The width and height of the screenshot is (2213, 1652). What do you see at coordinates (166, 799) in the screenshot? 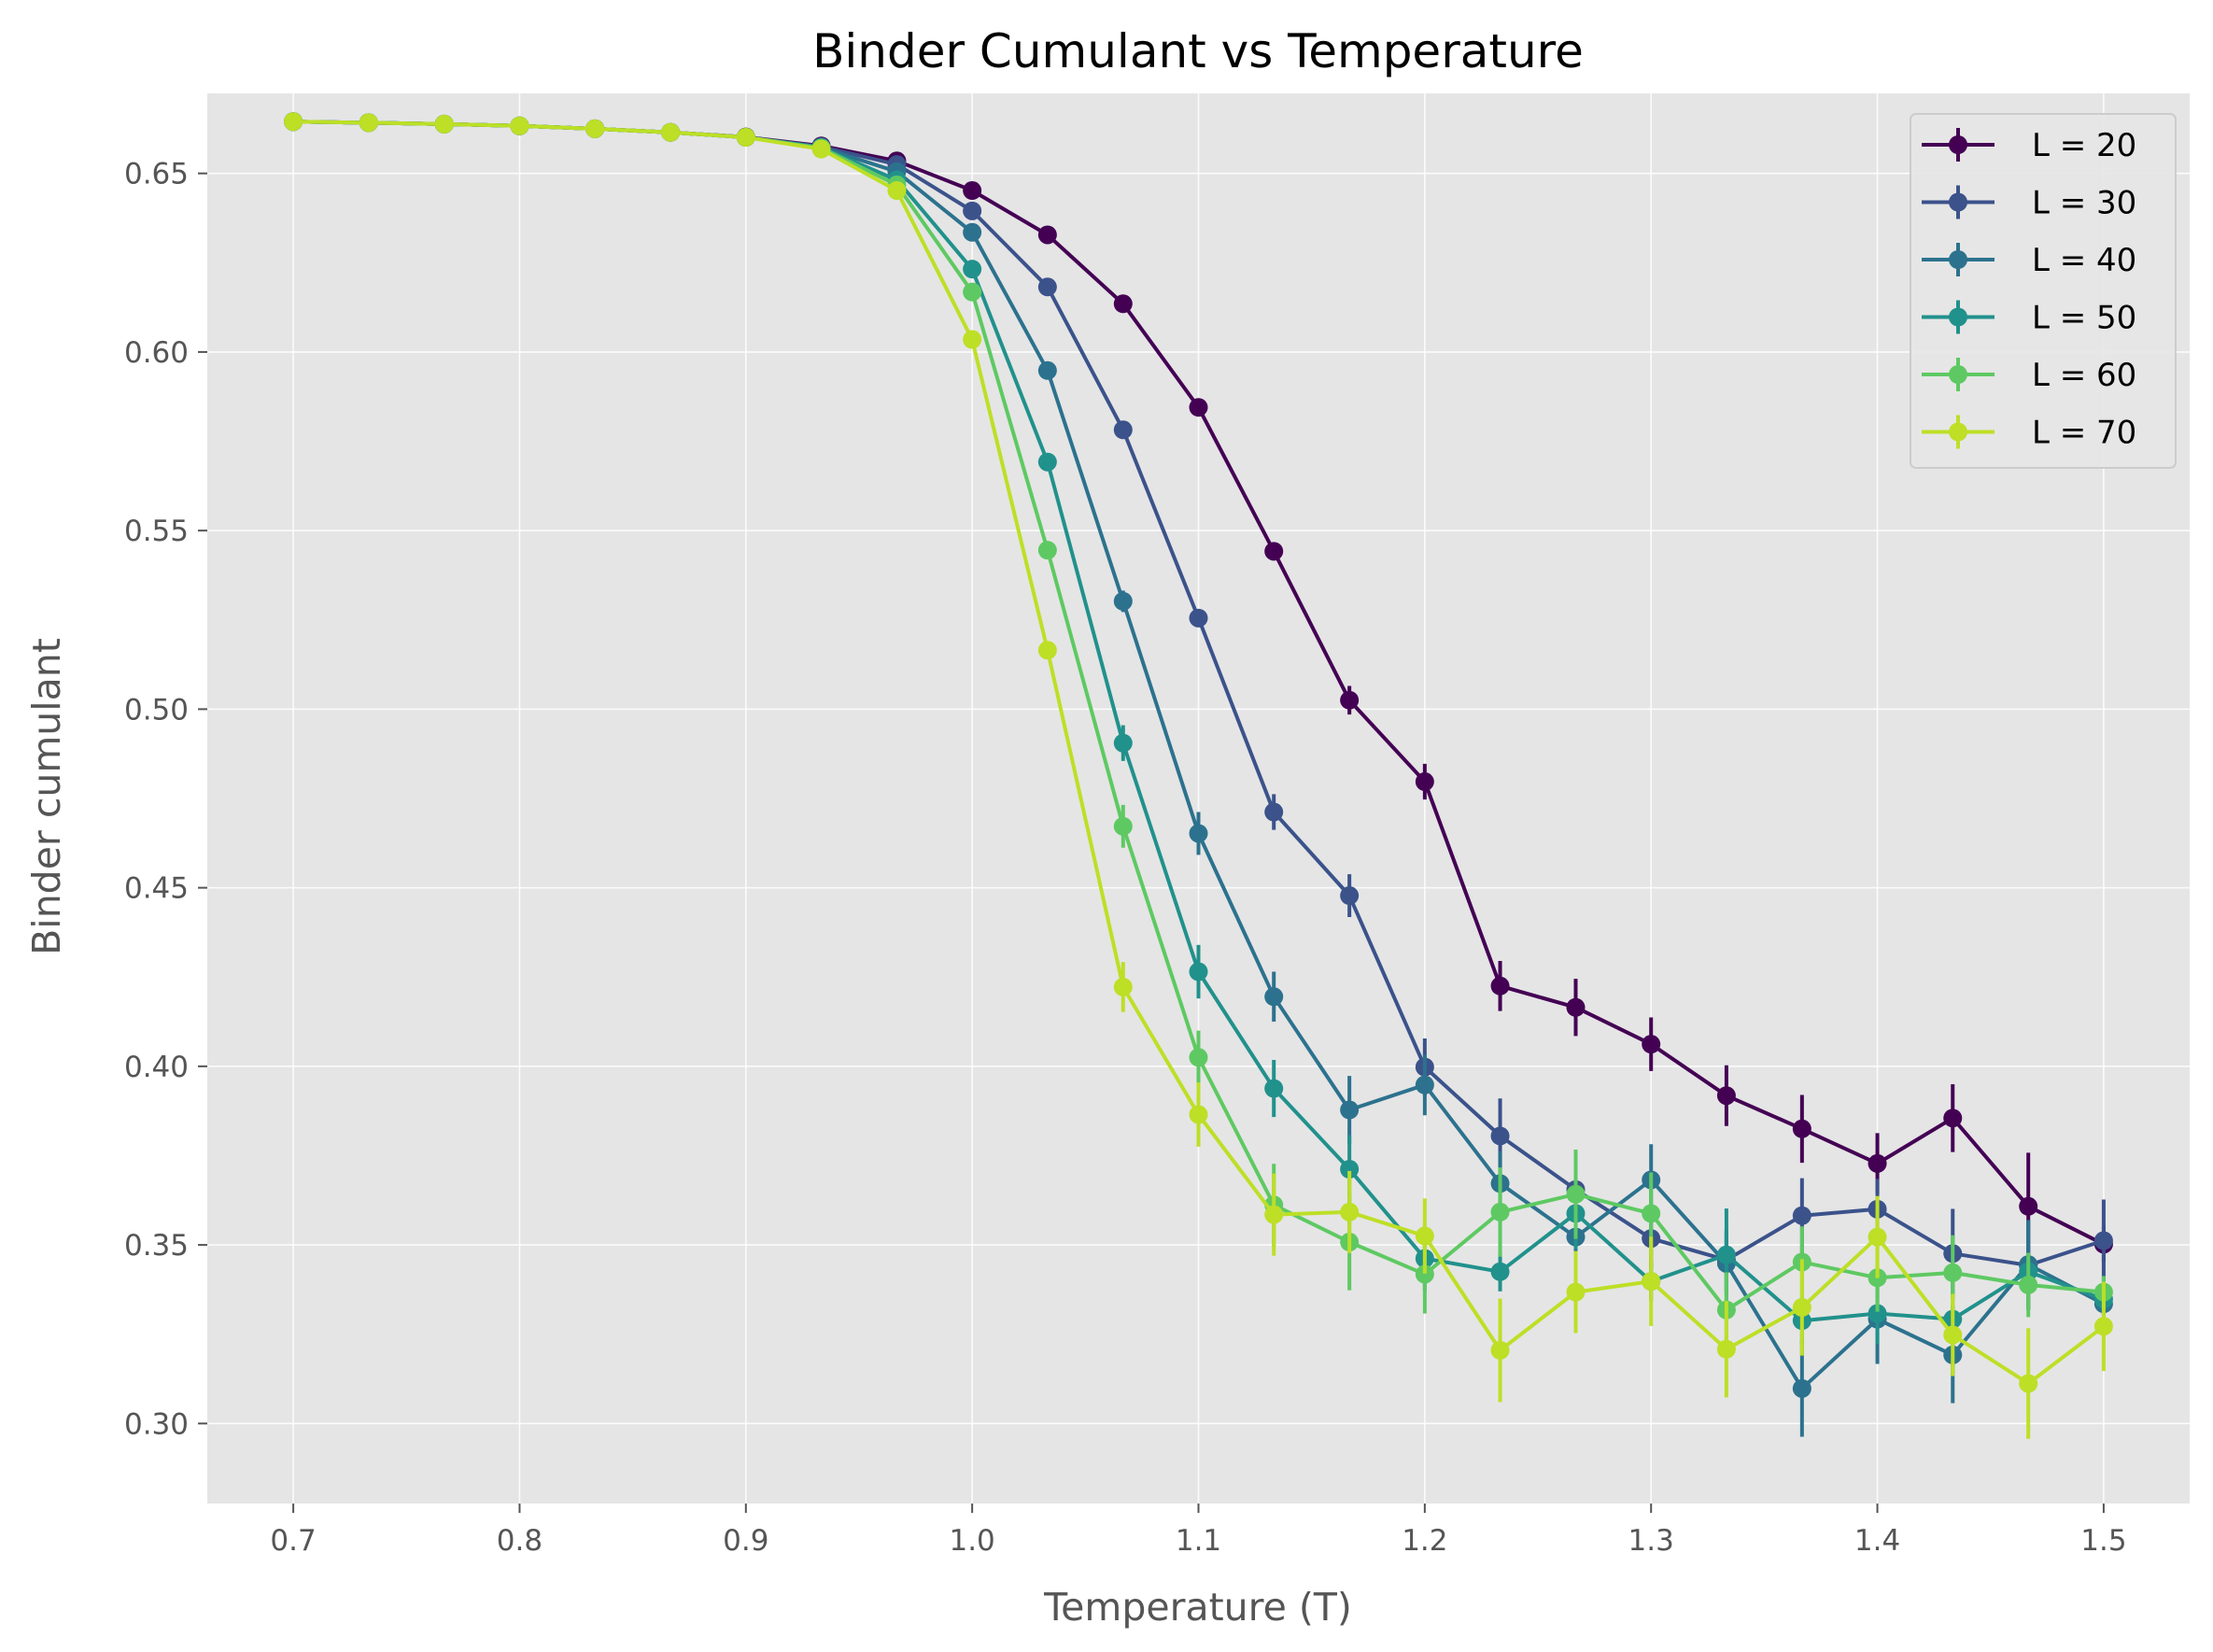
I see `y-axis-ticks: 0.30 0.35 0.40 0.45 0.50 0.55 0.60 0.65` at bounding box center [166, 799].